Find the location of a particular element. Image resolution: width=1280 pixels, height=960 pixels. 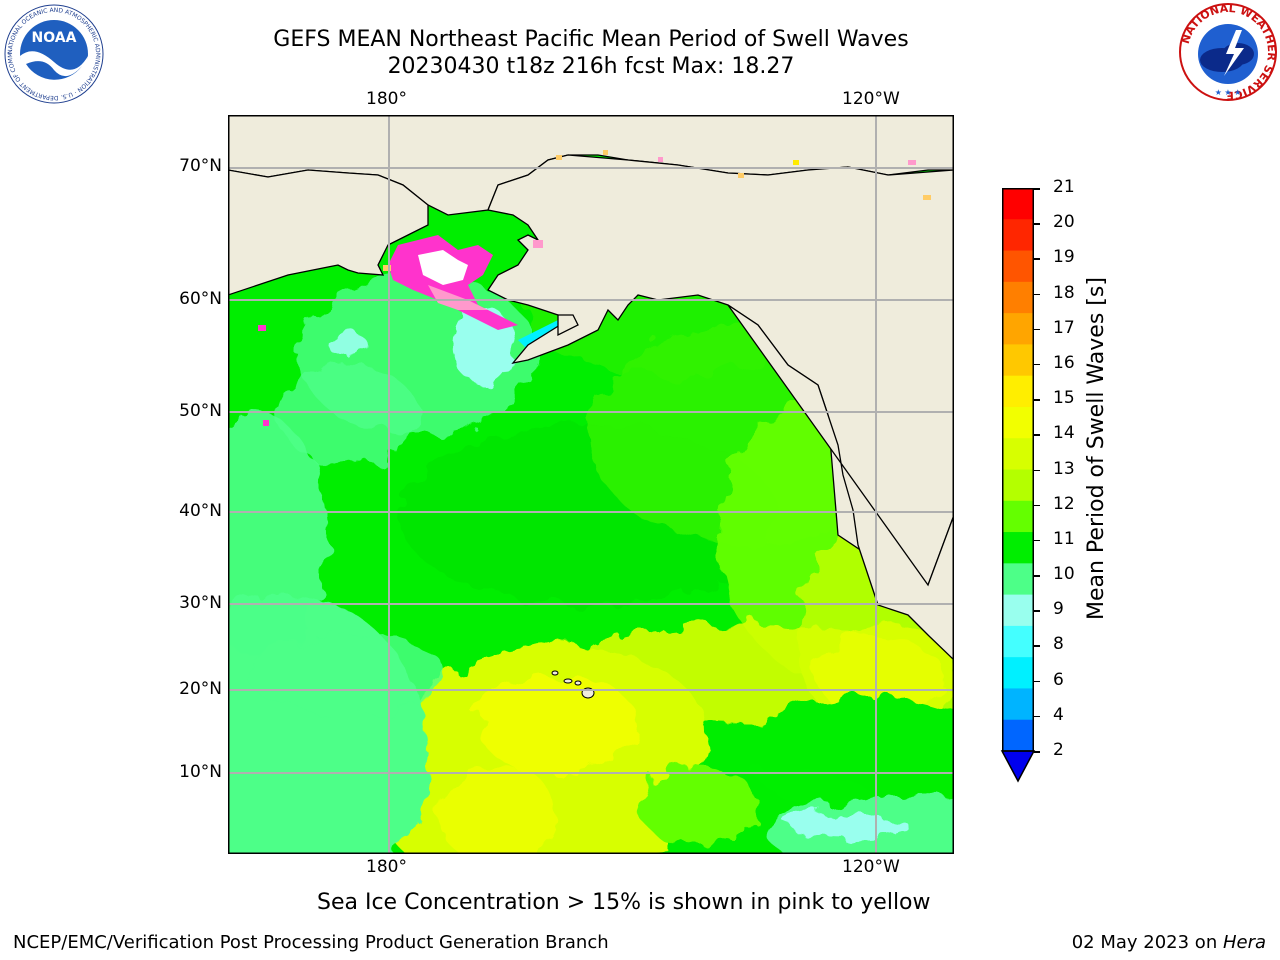

lon-label-bottom-180: 180° is located at coordinates (386, 867).